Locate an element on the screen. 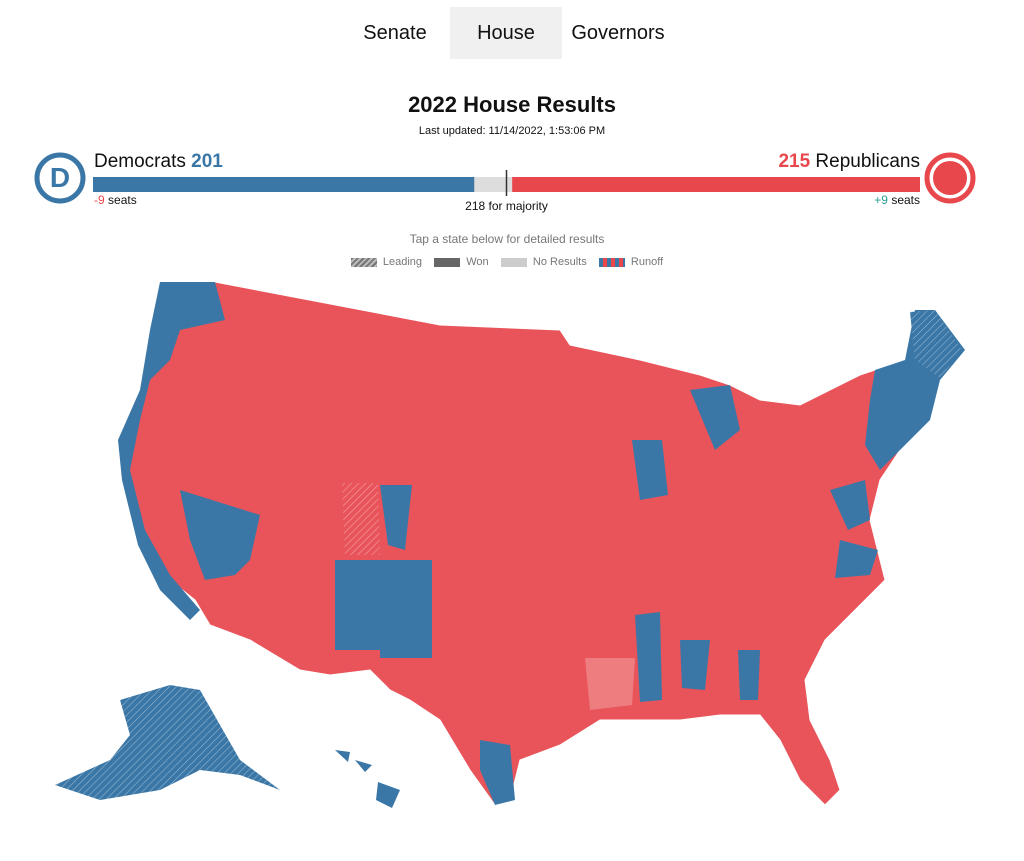  rep-count: 215 is located at coordinates (794, 161).